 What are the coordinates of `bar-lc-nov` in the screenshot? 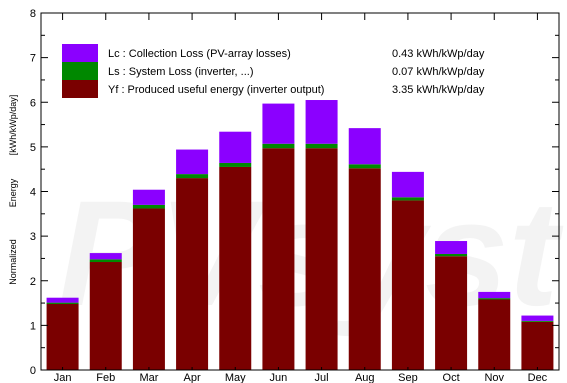 It's located at (494, 295).